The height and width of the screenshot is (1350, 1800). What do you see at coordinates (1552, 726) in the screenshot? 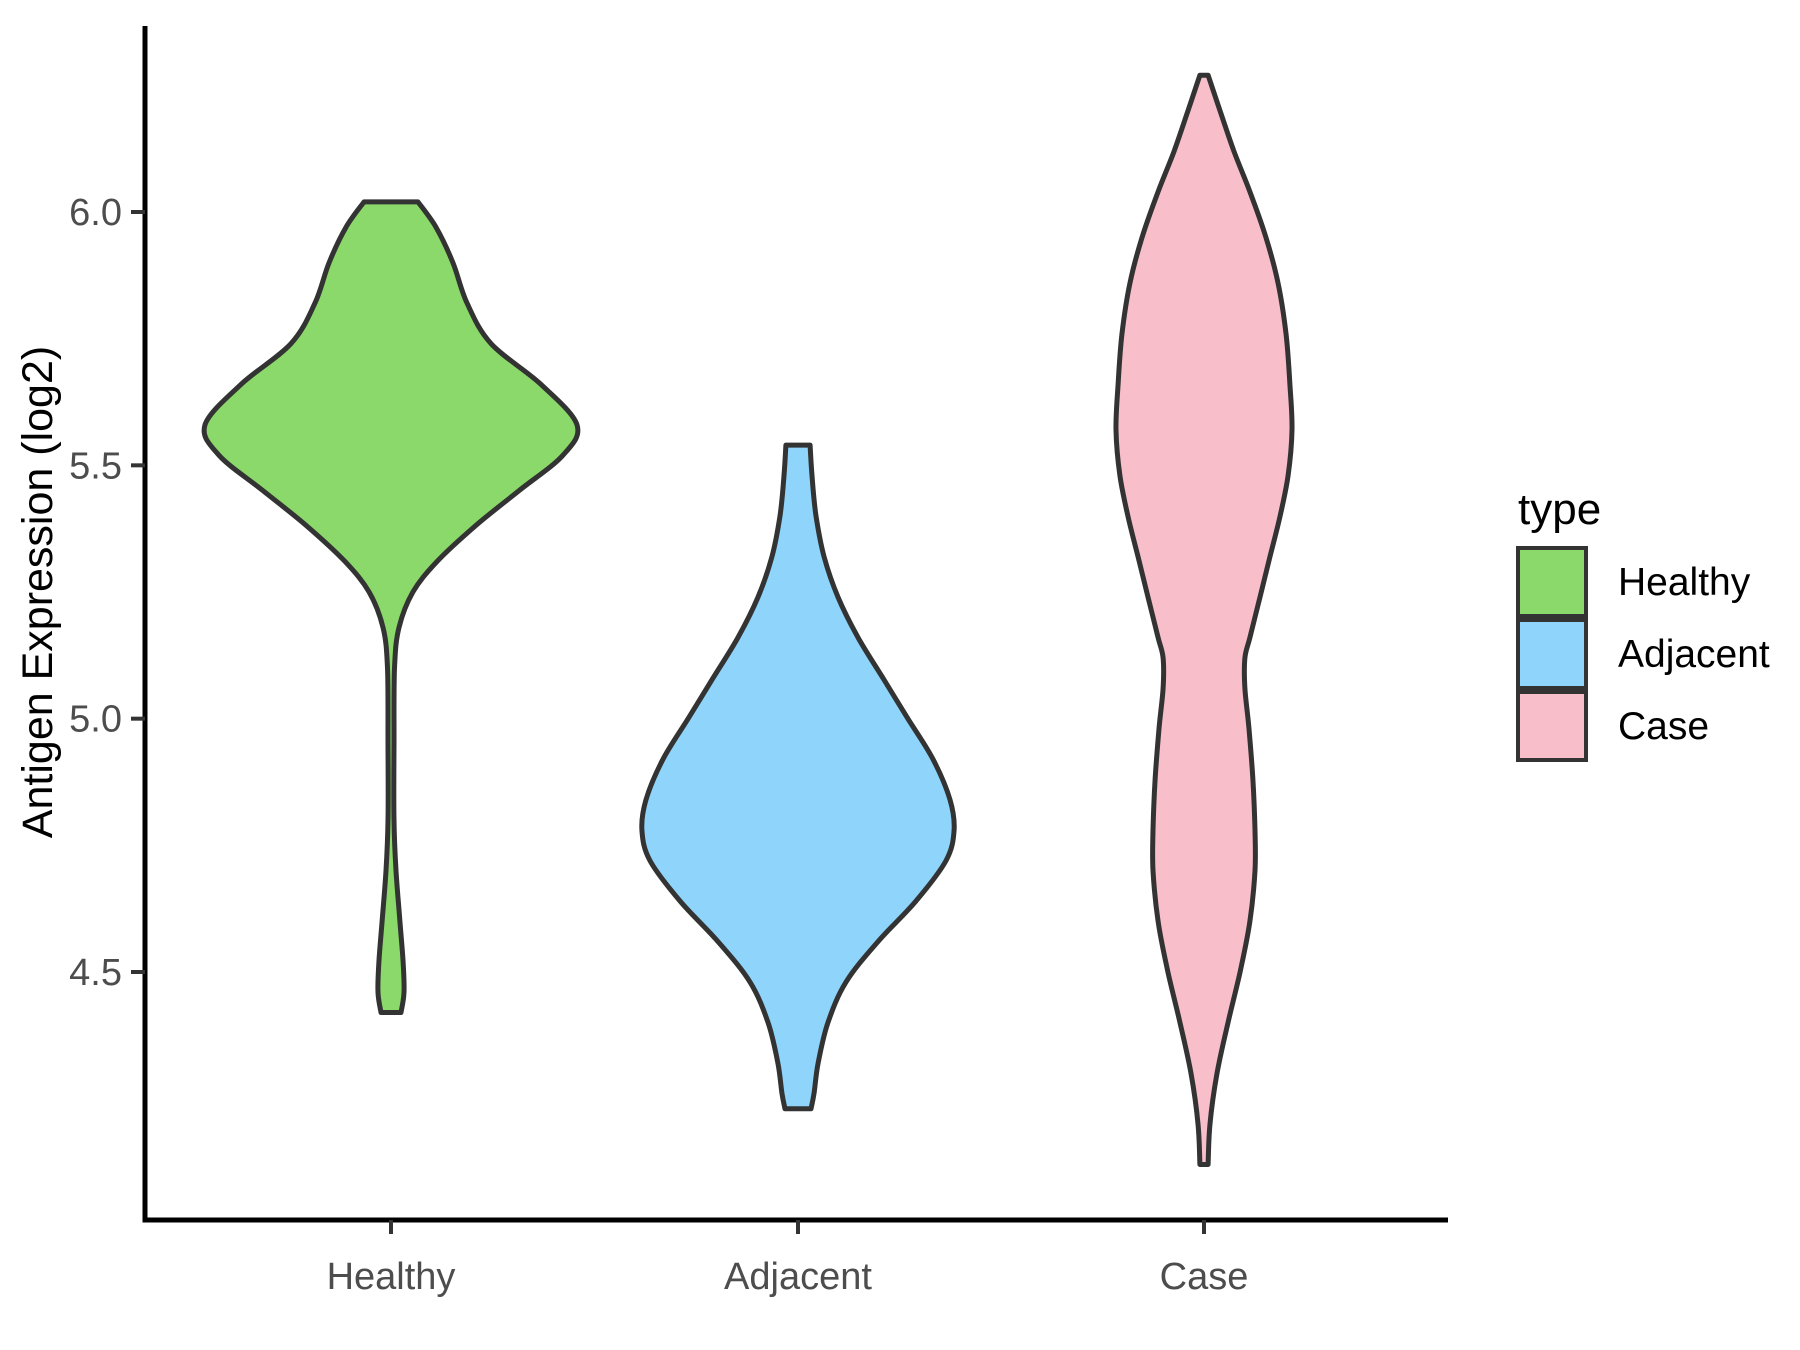
I see `legend-swatch-case` at bounding box center [1552, 726].